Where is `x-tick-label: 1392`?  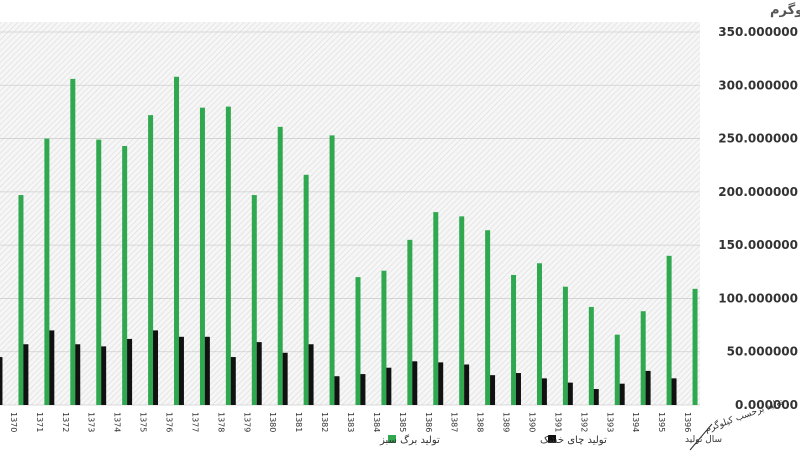 x-tick-label: 1392 is located at coordinates (583, 422).